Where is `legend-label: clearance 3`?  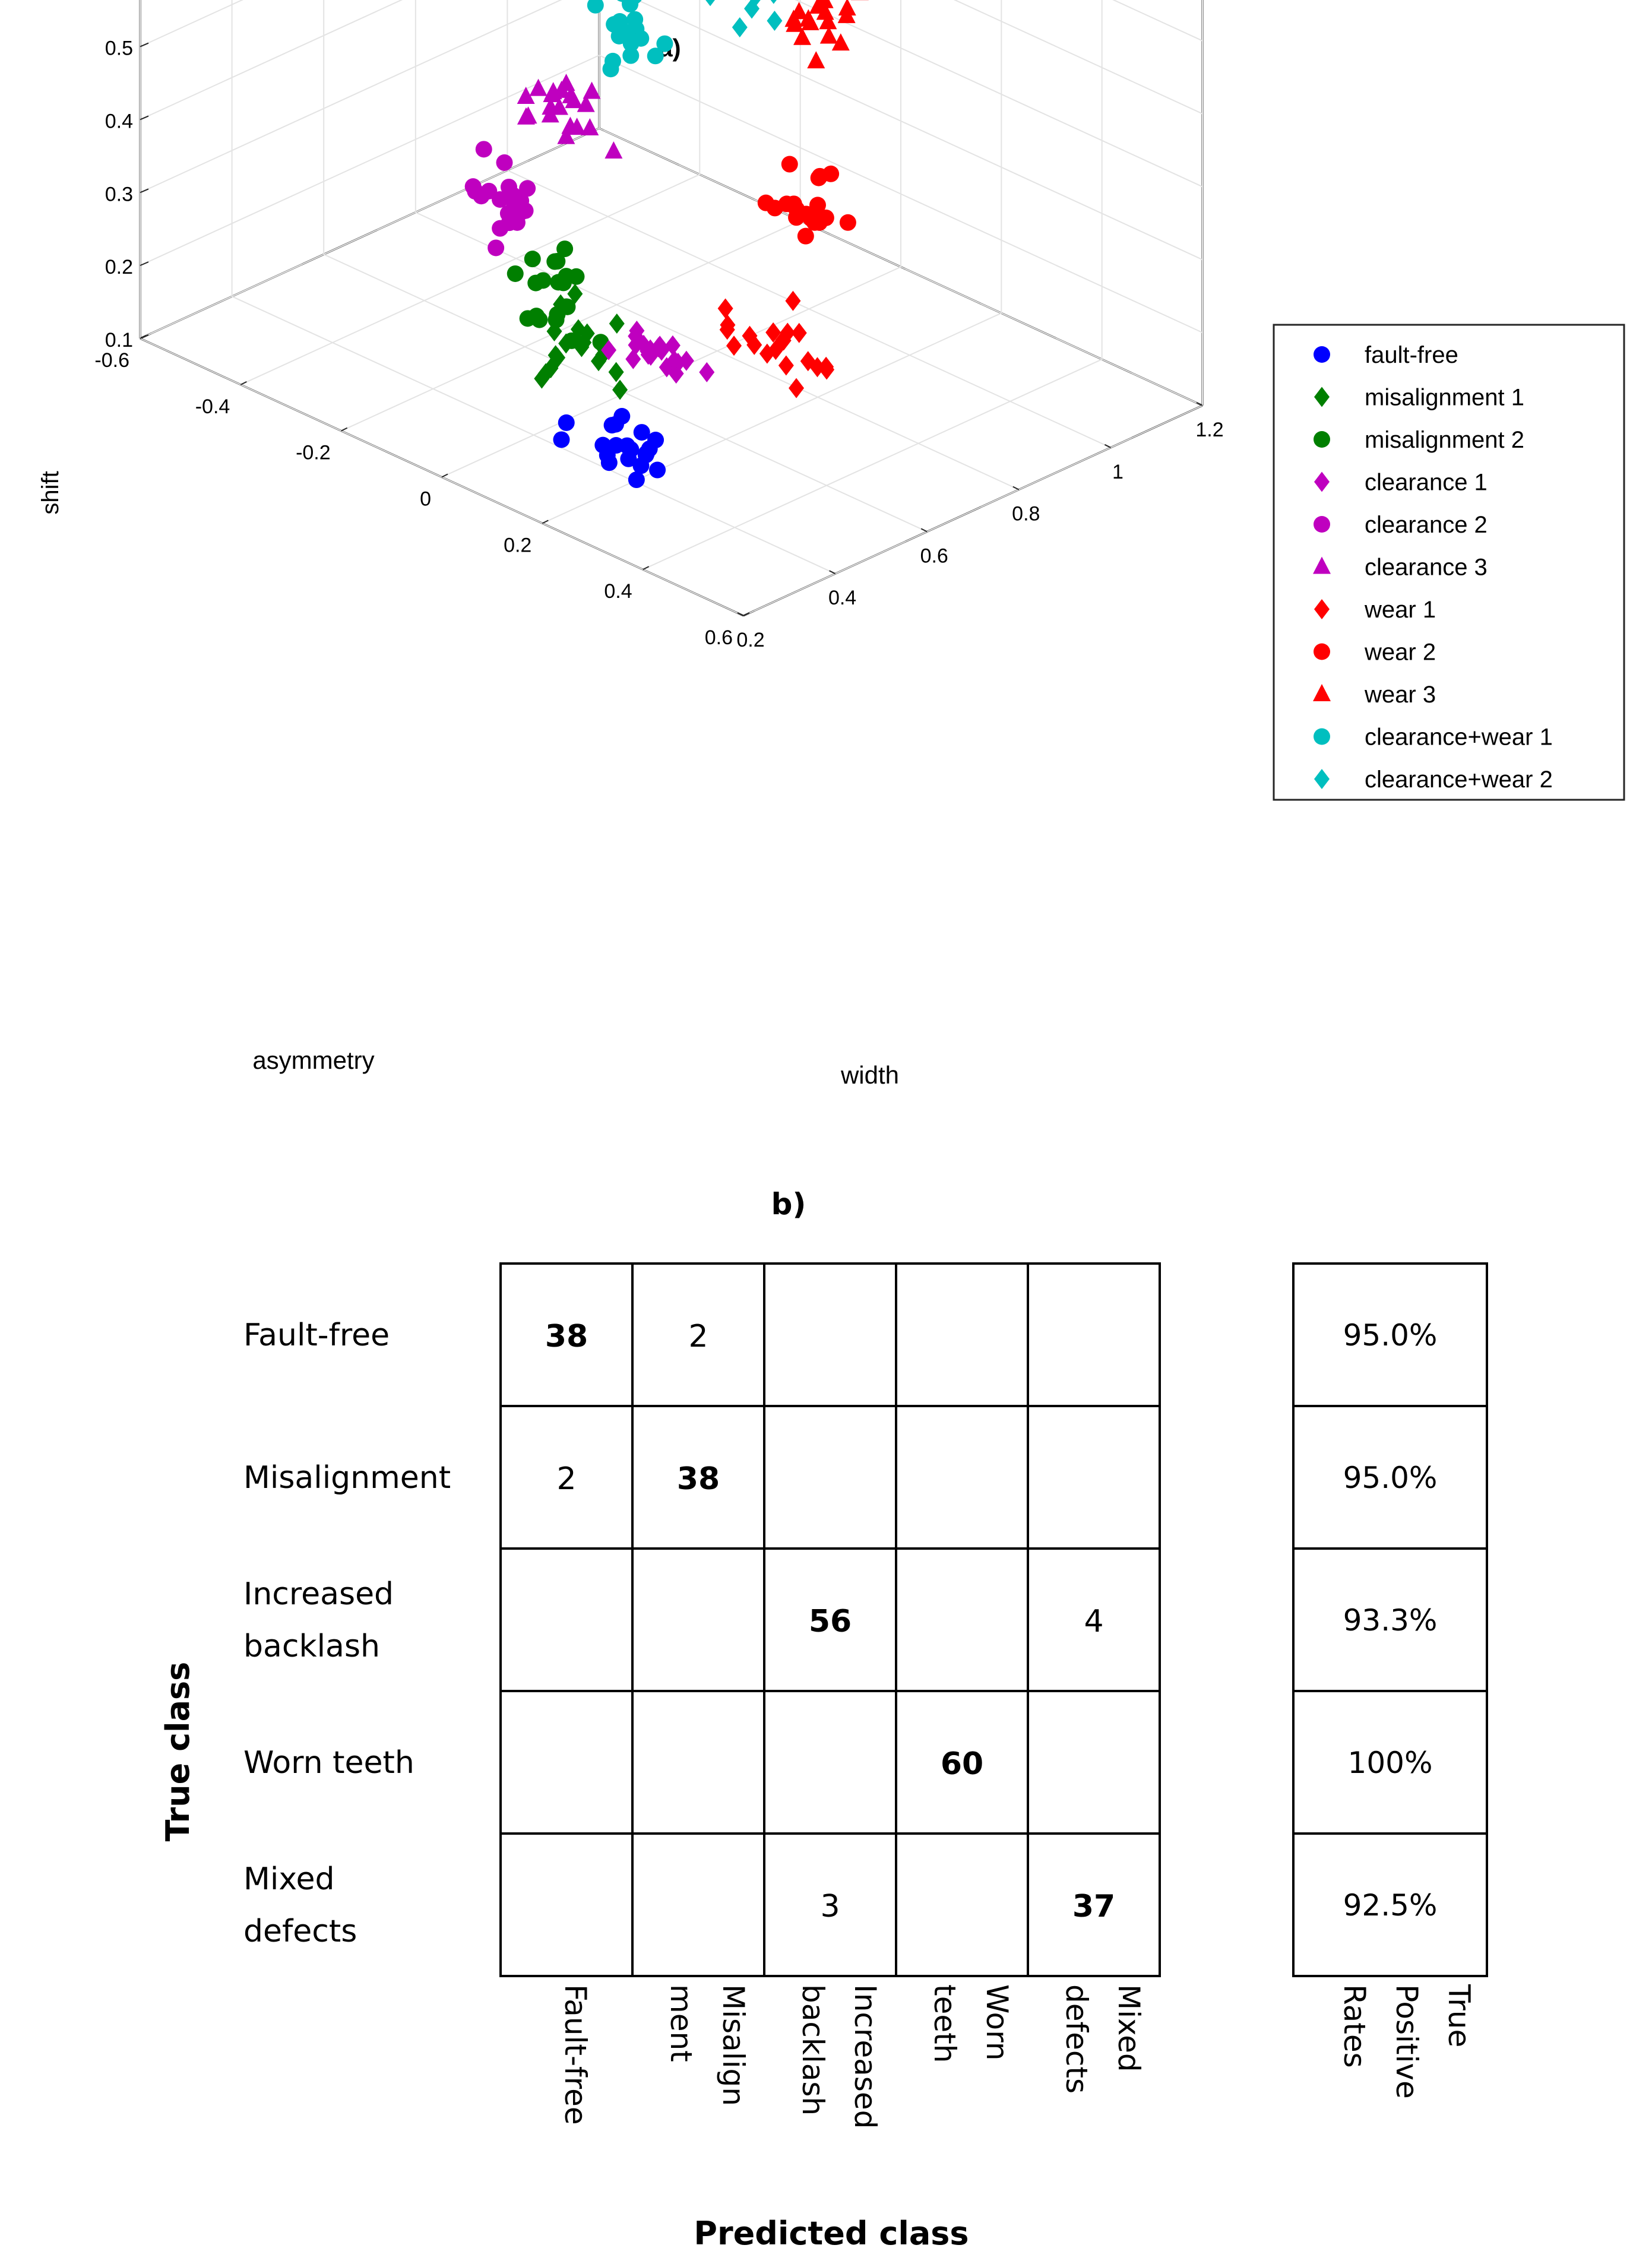
legend-label: clearance 3 is located at coordinates (1426, 568).